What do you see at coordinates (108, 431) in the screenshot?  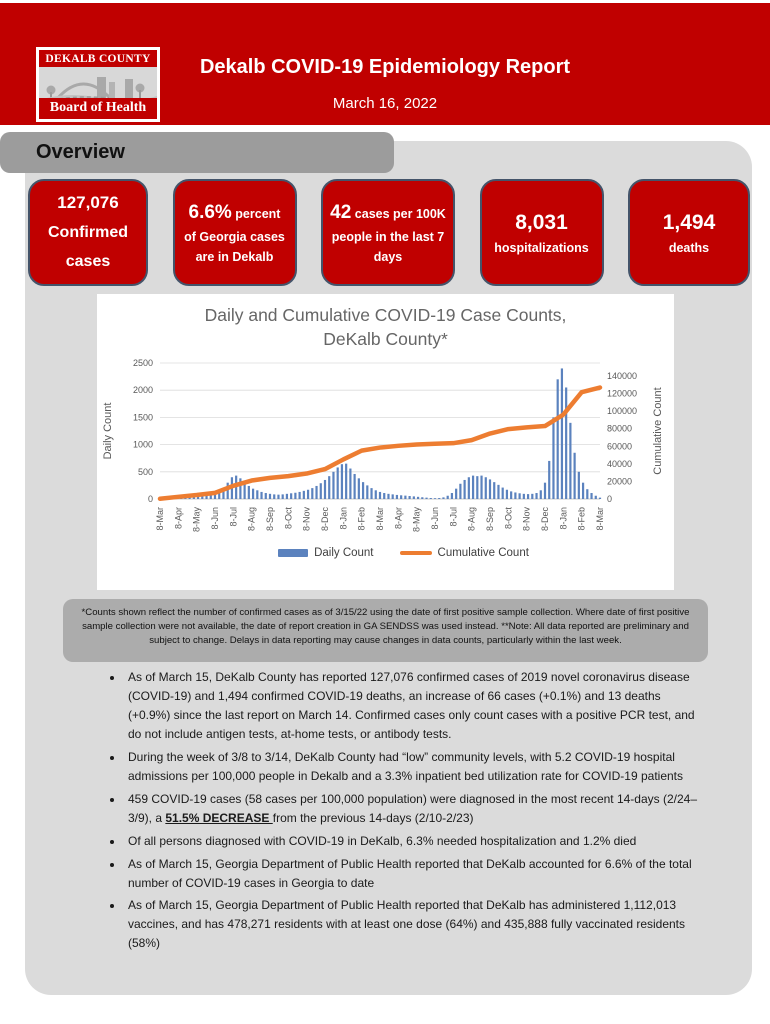 I see `daily-count-axis-label: Daily Count` at bounding box center [108, 431].